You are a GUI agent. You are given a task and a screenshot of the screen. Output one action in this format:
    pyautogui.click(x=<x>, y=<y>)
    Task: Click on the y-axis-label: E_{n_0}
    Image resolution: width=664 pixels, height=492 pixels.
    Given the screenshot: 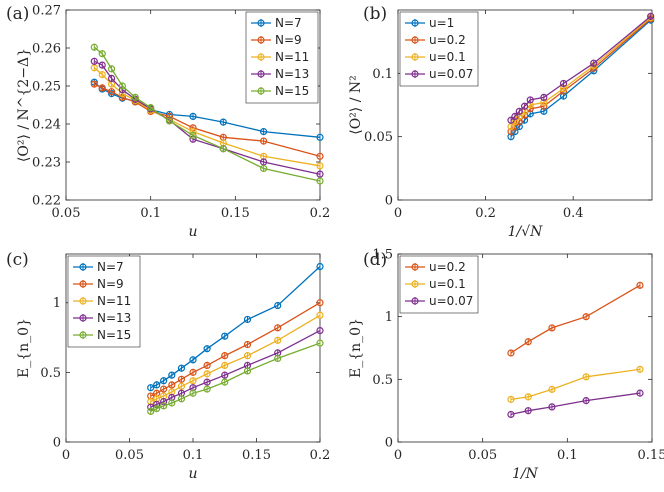 What is the action you would take?
    pyautogui.click(x=356, y=348)
    